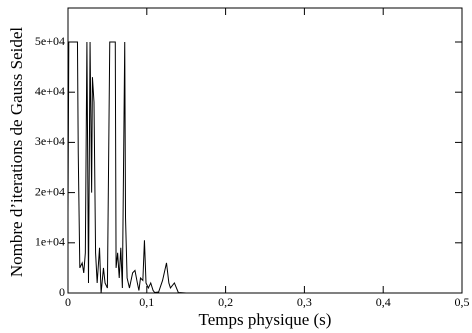 This screenshot has width=472, height=333. Describe the element at coordinates (50, 41) in the screenshot. I see `y-tick-label: 5e+04` at that location.